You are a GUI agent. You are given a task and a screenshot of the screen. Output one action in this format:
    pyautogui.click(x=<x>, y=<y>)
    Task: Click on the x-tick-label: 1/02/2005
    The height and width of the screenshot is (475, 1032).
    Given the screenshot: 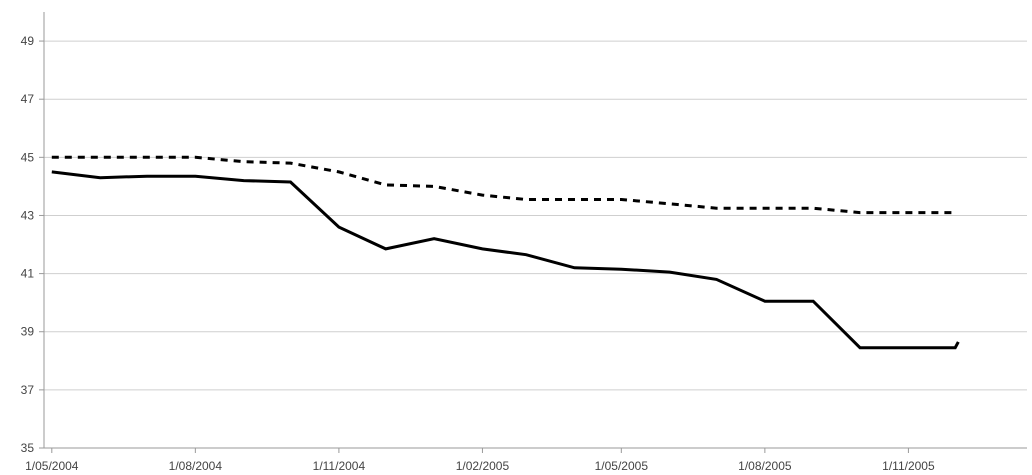 What is the action you would take?
    pyautogui.click(x=483, y=466)
    